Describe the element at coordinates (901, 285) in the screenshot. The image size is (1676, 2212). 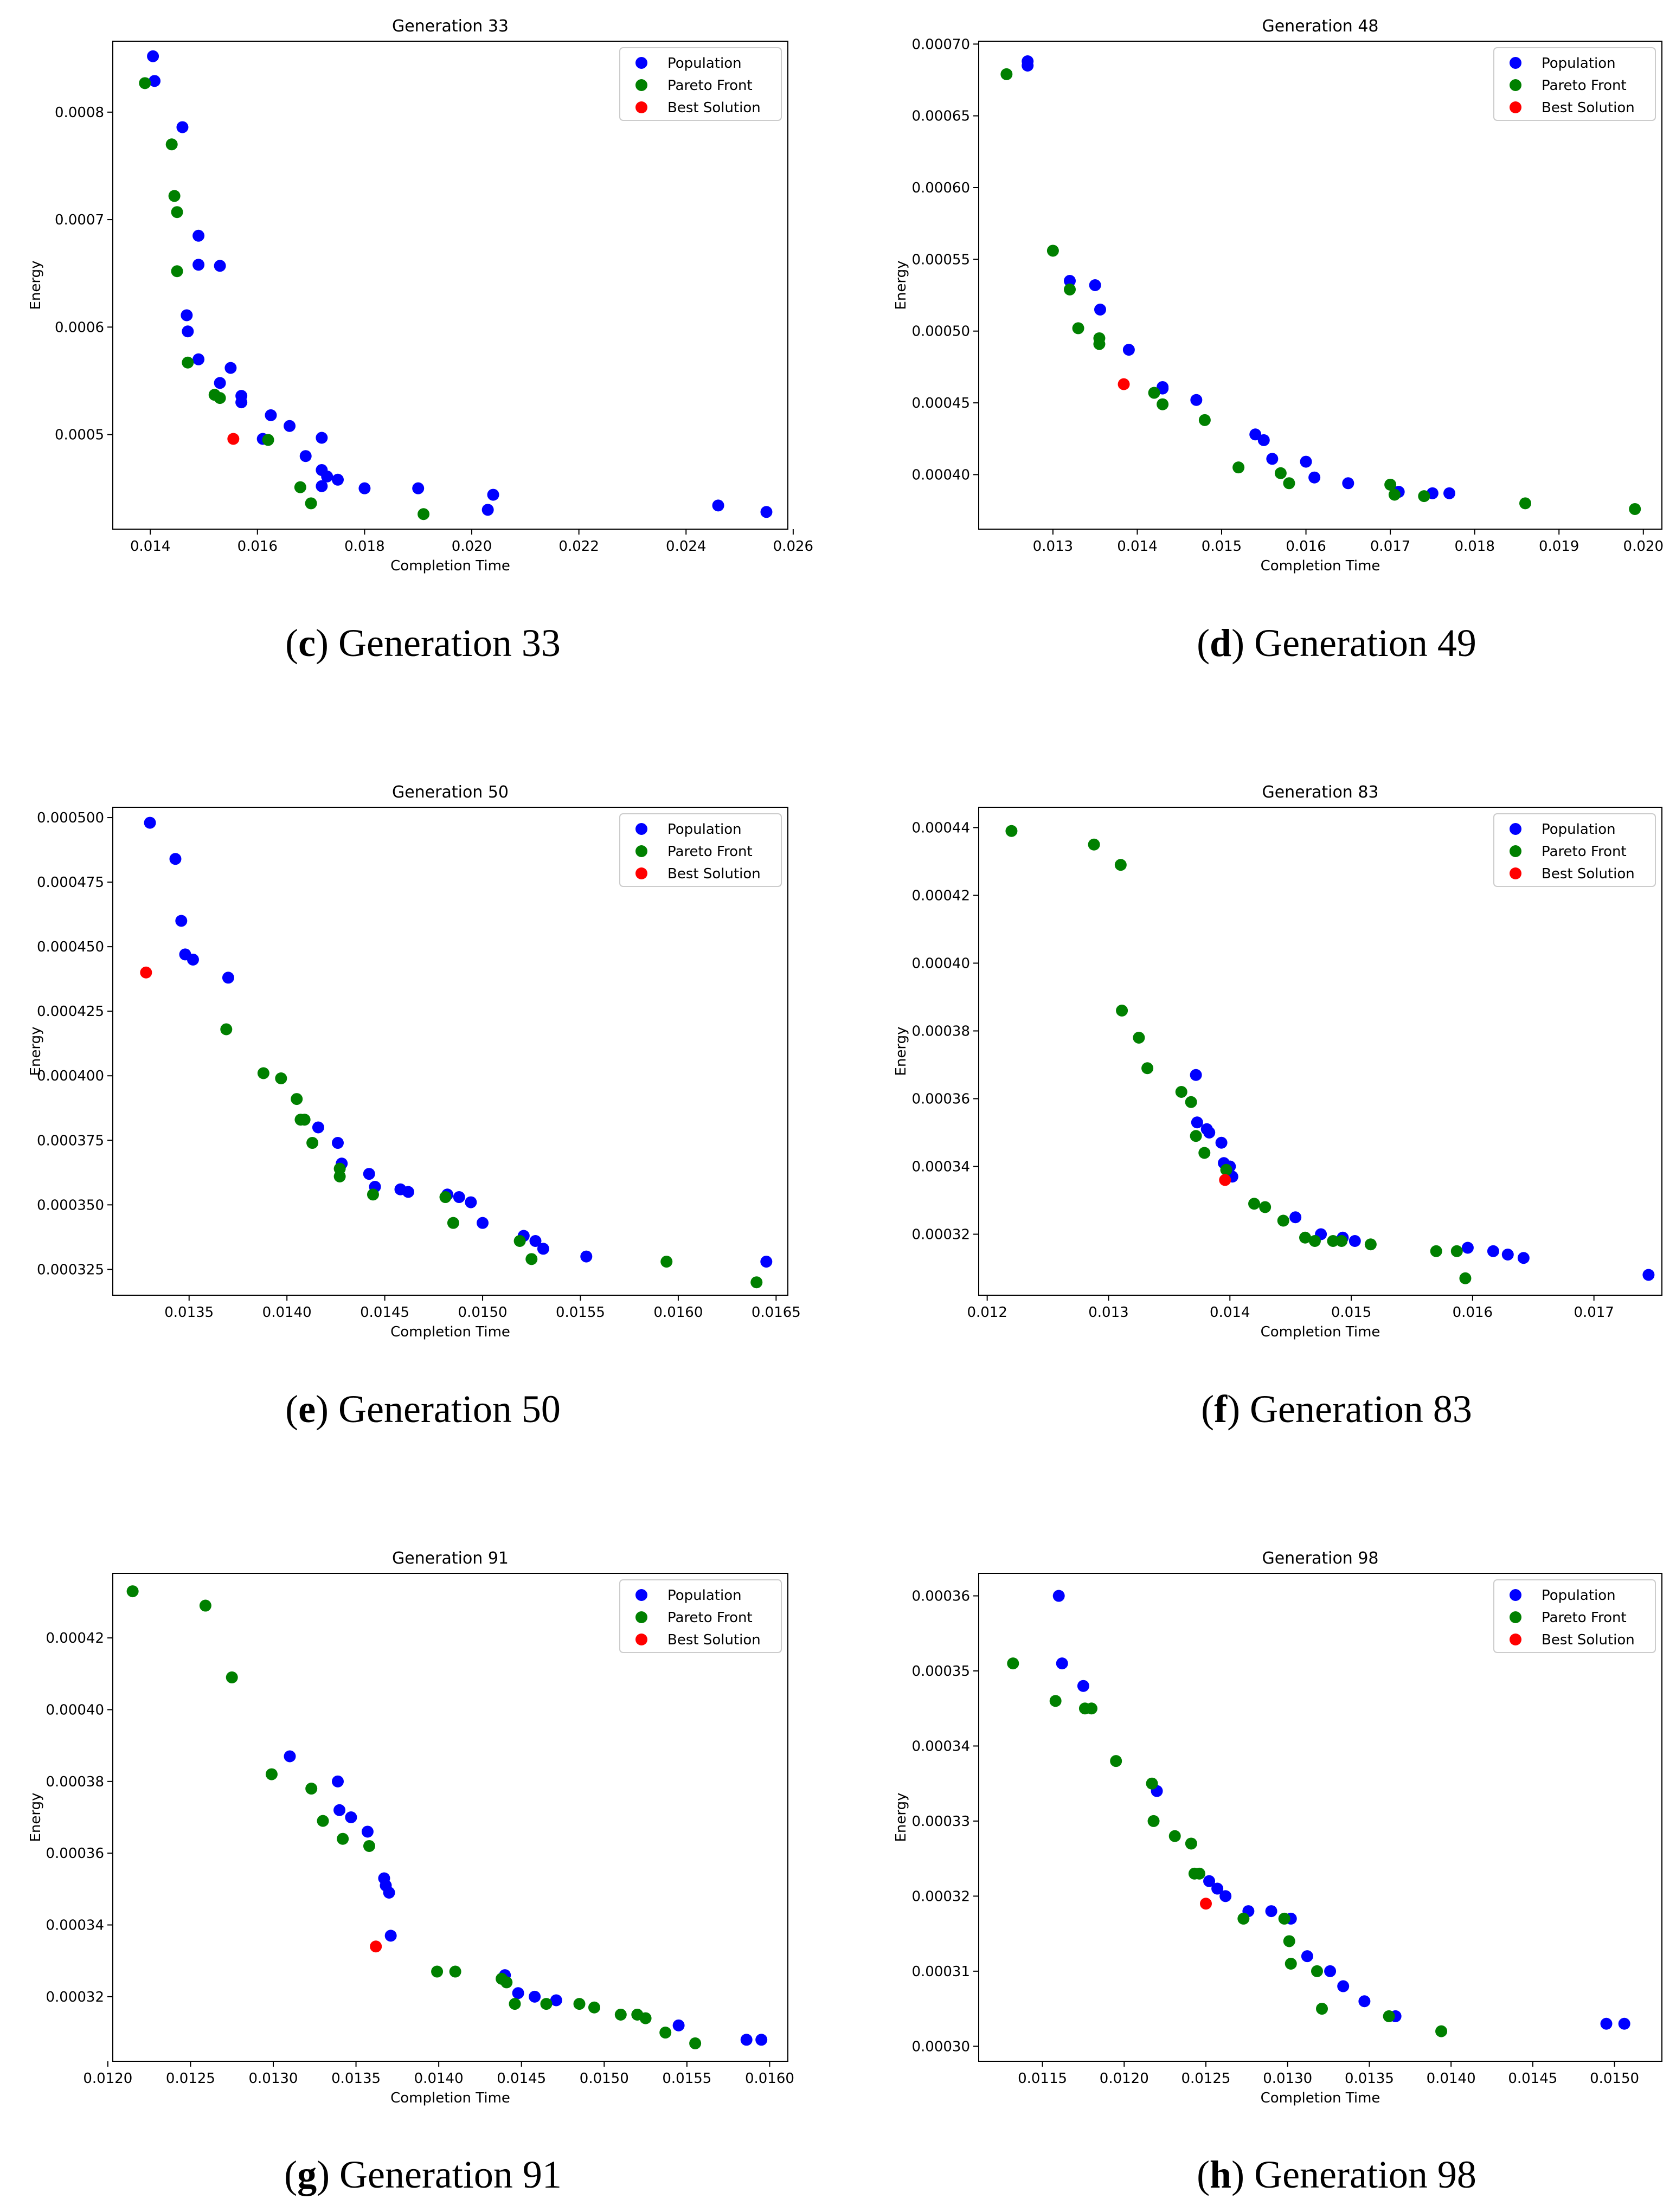
I see `chart-d-ylabel: Energy` at that location.